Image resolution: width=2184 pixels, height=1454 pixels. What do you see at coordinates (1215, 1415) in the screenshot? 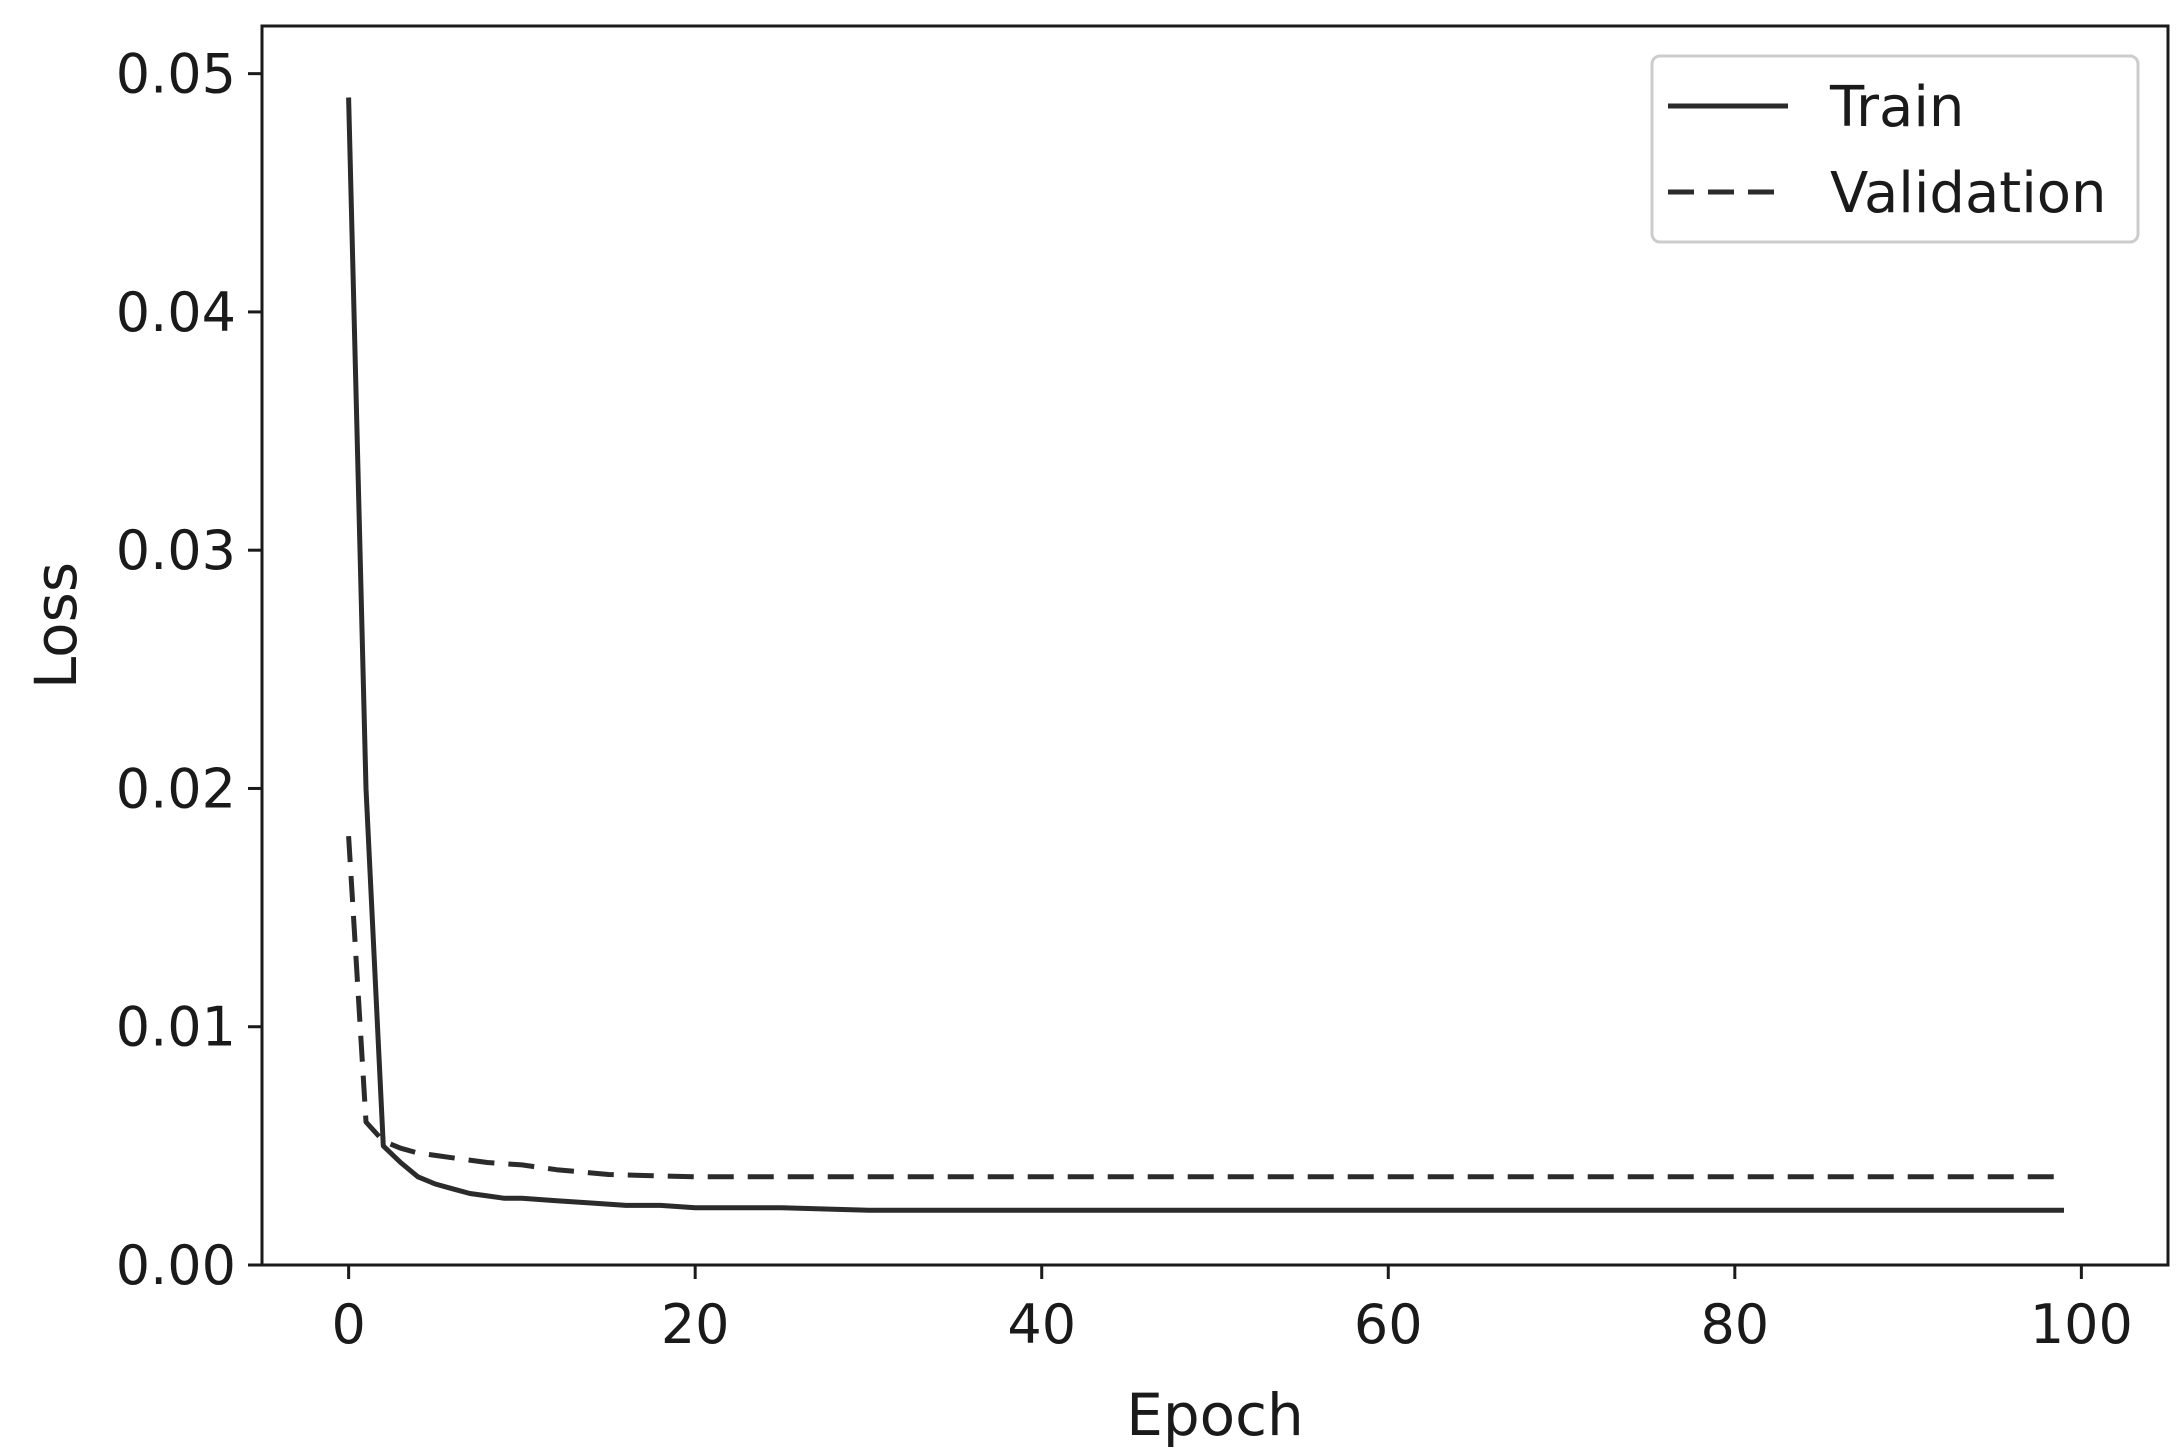
I see `x-axis-label: Epoch` at bounding box center [1215, 1415].